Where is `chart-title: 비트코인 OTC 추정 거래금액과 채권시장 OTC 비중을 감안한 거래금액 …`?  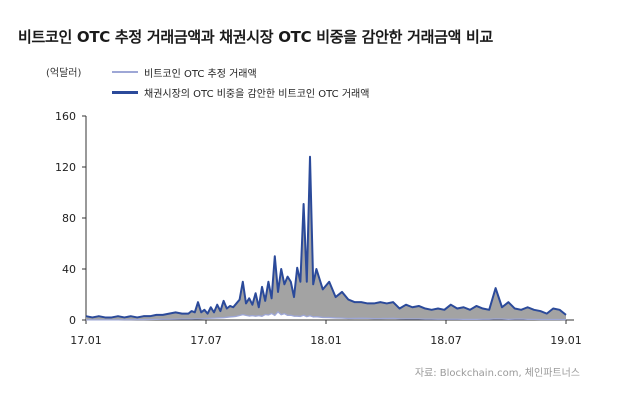 chart-title: 비트코인 OTC 추정 거래금액과 채권시장 OTC 비중을 감안한 거래금액 … is located at coordinates (255, 37).